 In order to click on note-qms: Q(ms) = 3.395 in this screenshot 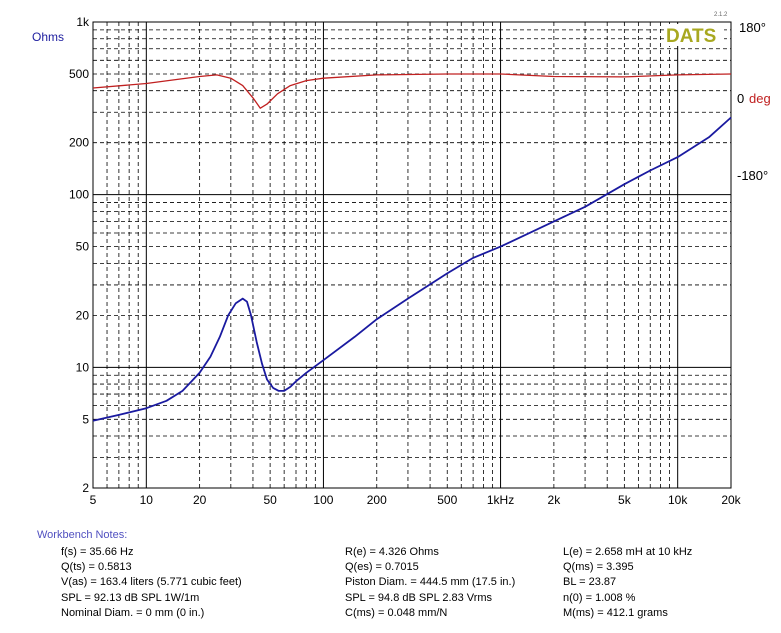, I will do `click(598, 567)`.